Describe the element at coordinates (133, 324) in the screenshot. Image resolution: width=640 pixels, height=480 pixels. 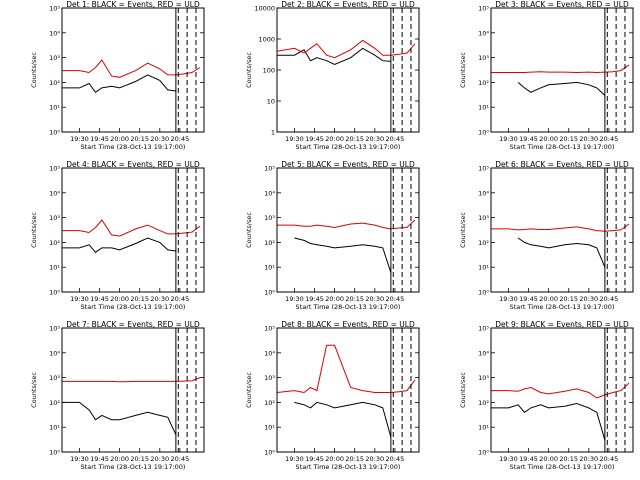
I see `panel-title: Det 7: BLACK = Events, RED = ULD` at that location.